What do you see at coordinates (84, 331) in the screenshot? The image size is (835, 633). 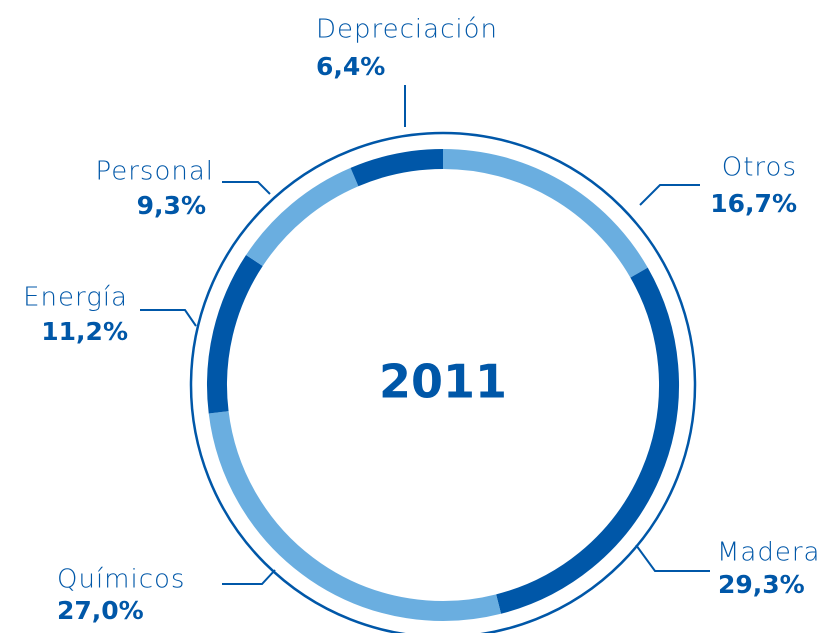 I see `slice-value: 11,2%` at bounding box center [84, 331].